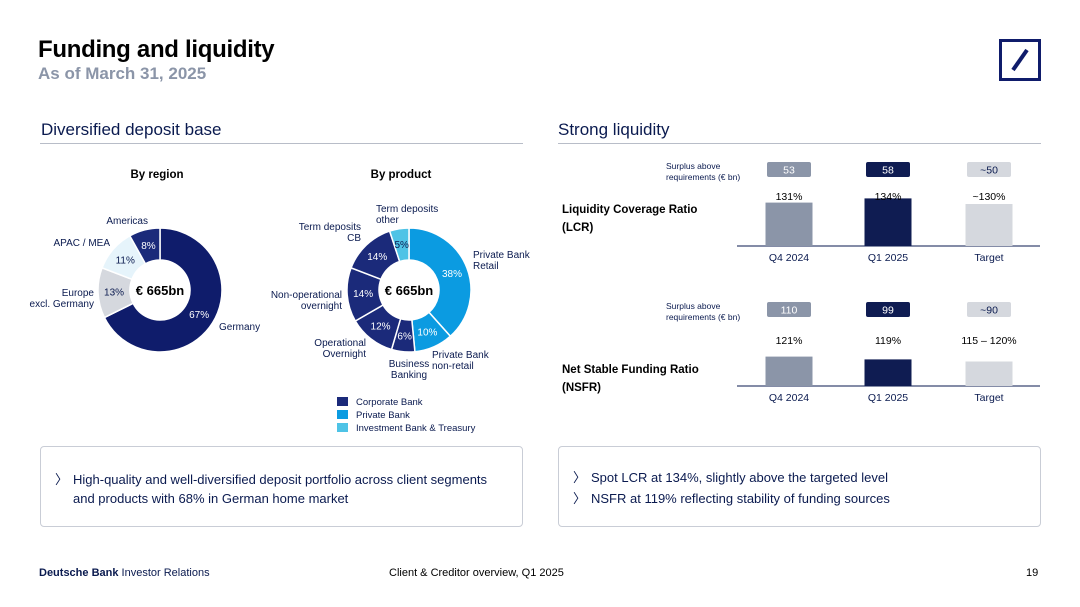 Image resolution: width=1080 pixels, height=607 pixels. Describe the element at coordinates (799, 143) in the screenshot. I see `right-section-rule` at that location.